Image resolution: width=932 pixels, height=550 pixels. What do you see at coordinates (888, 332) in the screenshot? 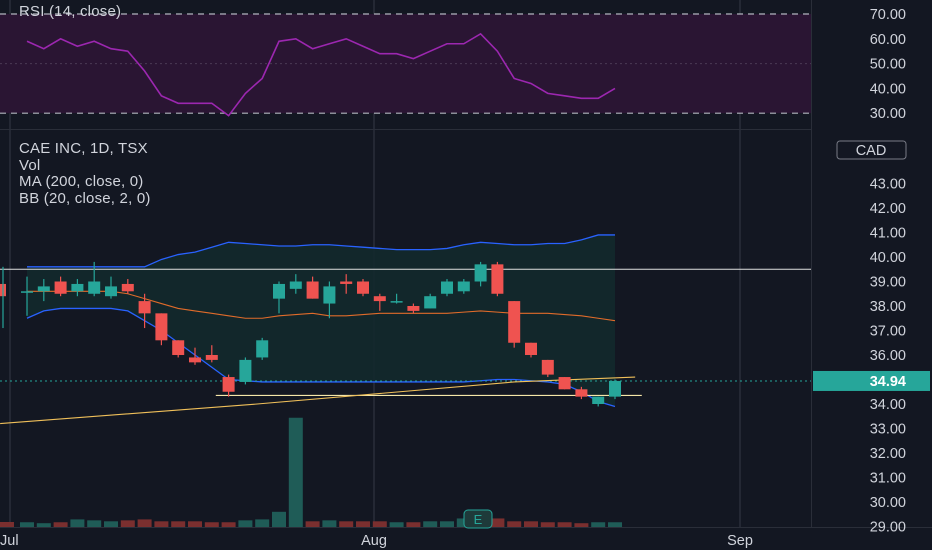
I see `price-axis-label: 37.00` at bounding box center [888, 332].